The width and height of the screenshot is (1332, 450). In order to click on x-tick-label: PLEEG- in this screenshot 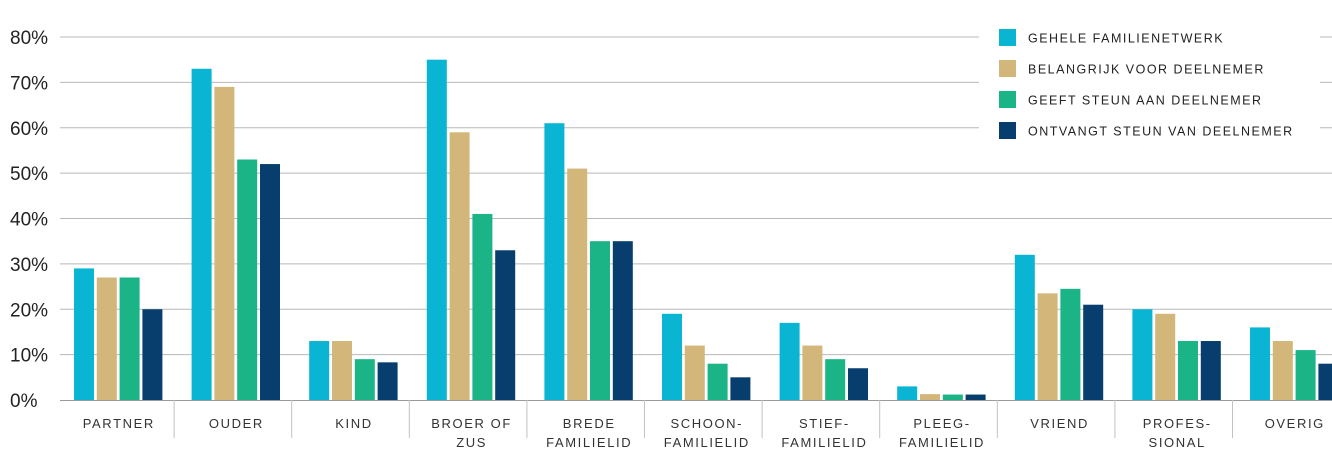, I will do `click(941, 423)`.